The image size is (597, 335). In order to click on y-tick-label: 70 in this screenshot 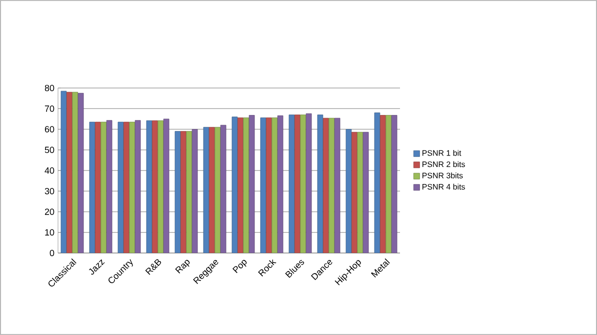, I will do `click(49, 108)`.